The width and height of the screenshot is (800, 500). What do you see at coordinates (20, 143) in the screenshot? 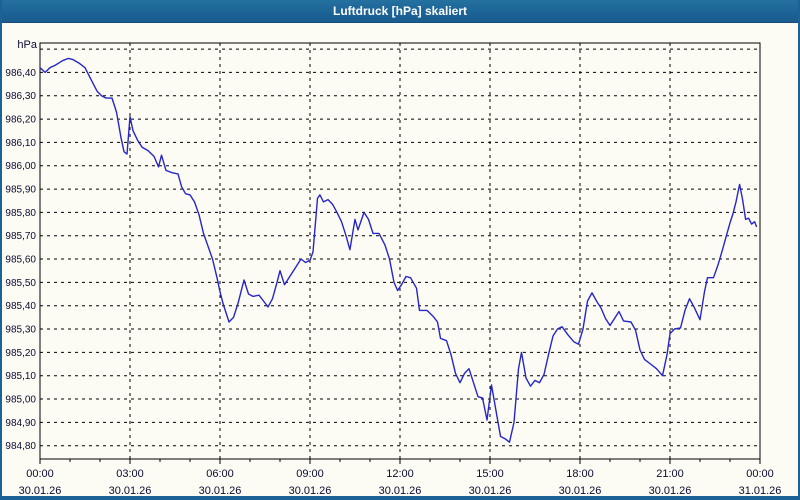
I see `y-tick-label: 986,10` at bounding box center [20, 143].